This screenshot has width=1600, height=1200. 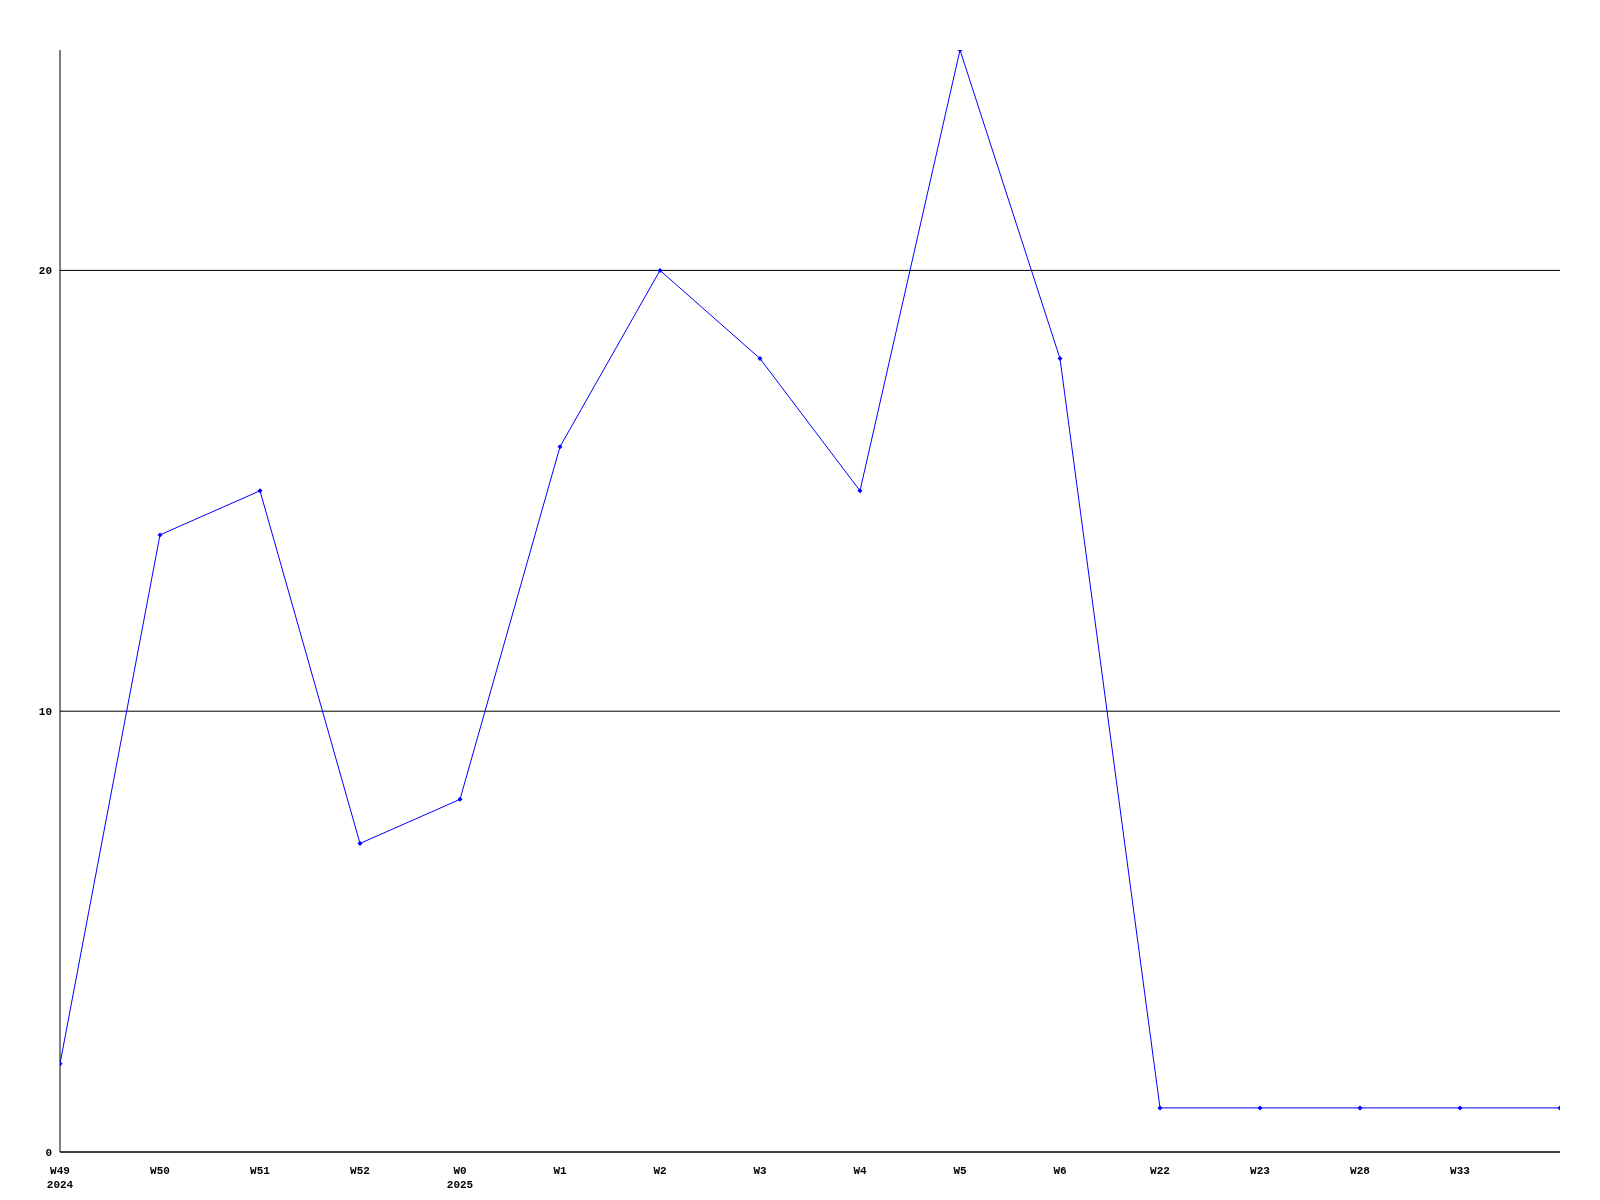 What do you see at coordinates (460, 1178) in the screenshot?
I see `x-tick-label: W0 2025` at bounding box center [460, 1178].